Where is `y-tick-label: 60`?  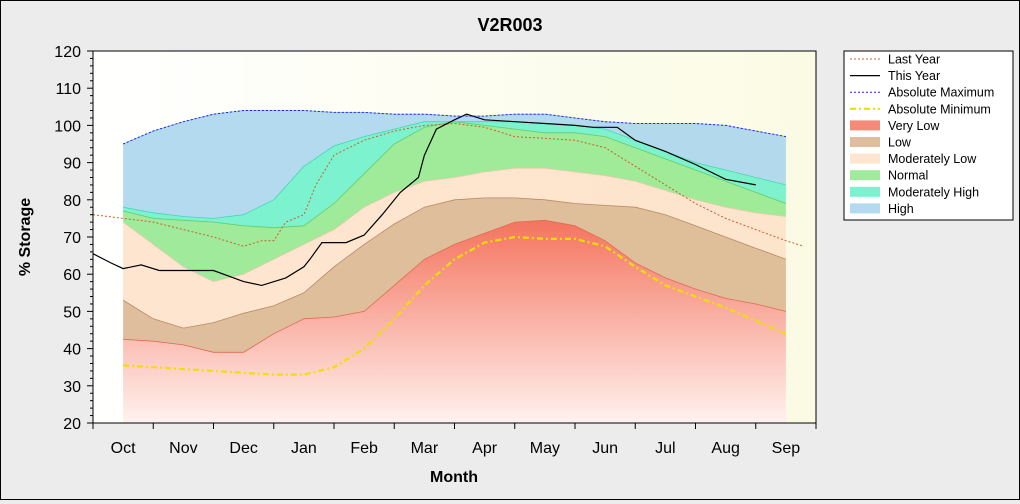
y-tick-label: 60 is located at coordinates (72, 275).